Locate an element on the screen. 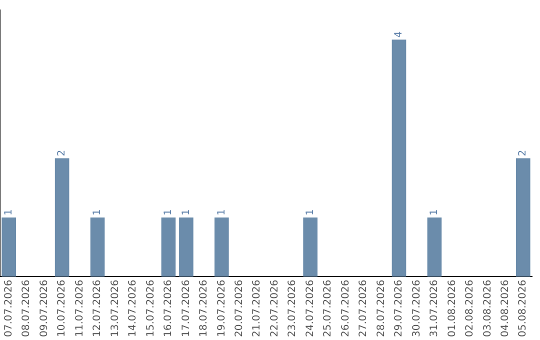 The width and height of the screenshot is (540, 340). x-tick-label: 09.07.2026 is located at coordinates (44, 309).